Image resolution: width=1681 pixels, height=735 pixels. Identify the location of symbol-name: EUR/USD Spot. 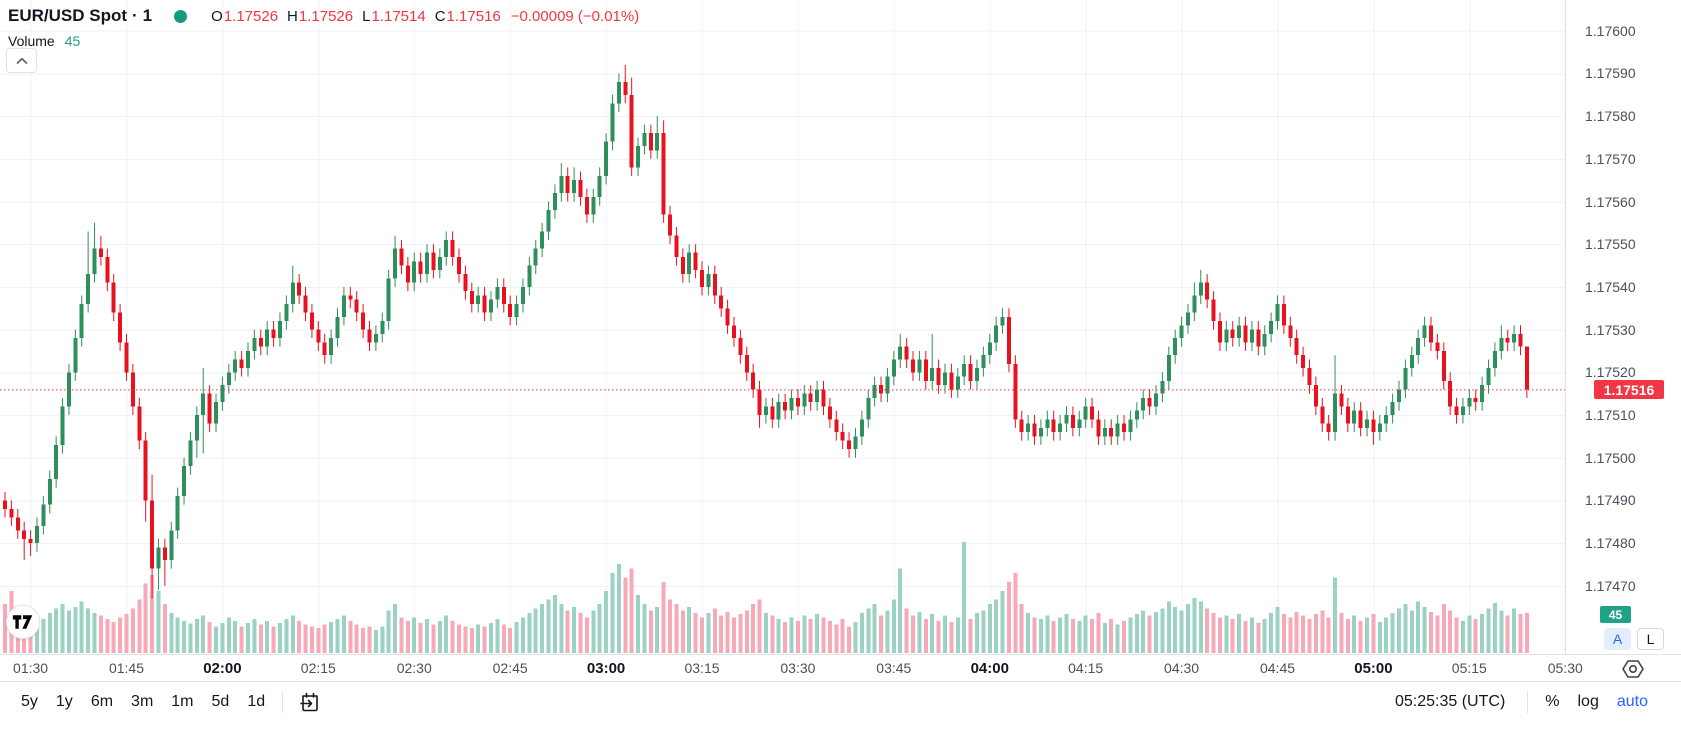
(67, 15).